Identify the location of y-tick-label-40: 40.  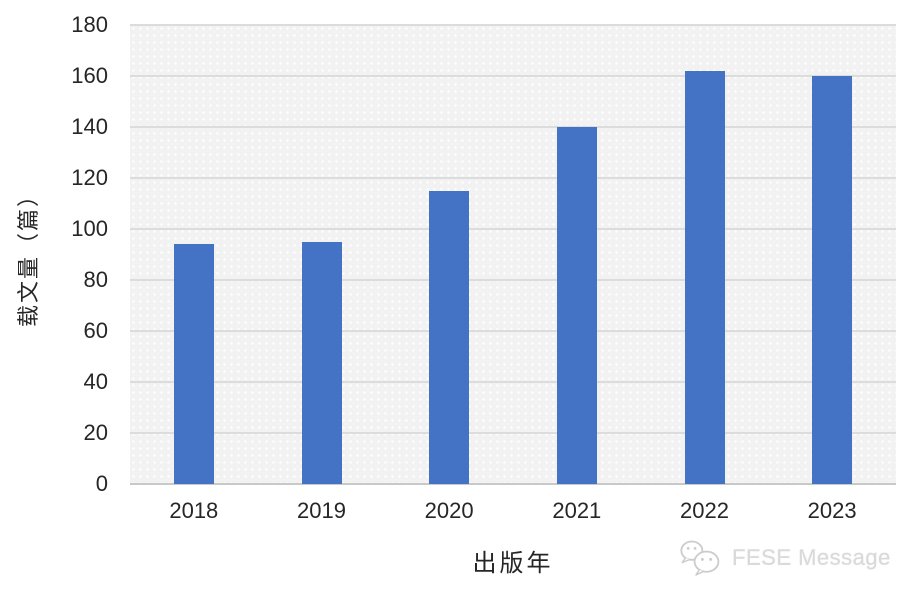
(95, 381).